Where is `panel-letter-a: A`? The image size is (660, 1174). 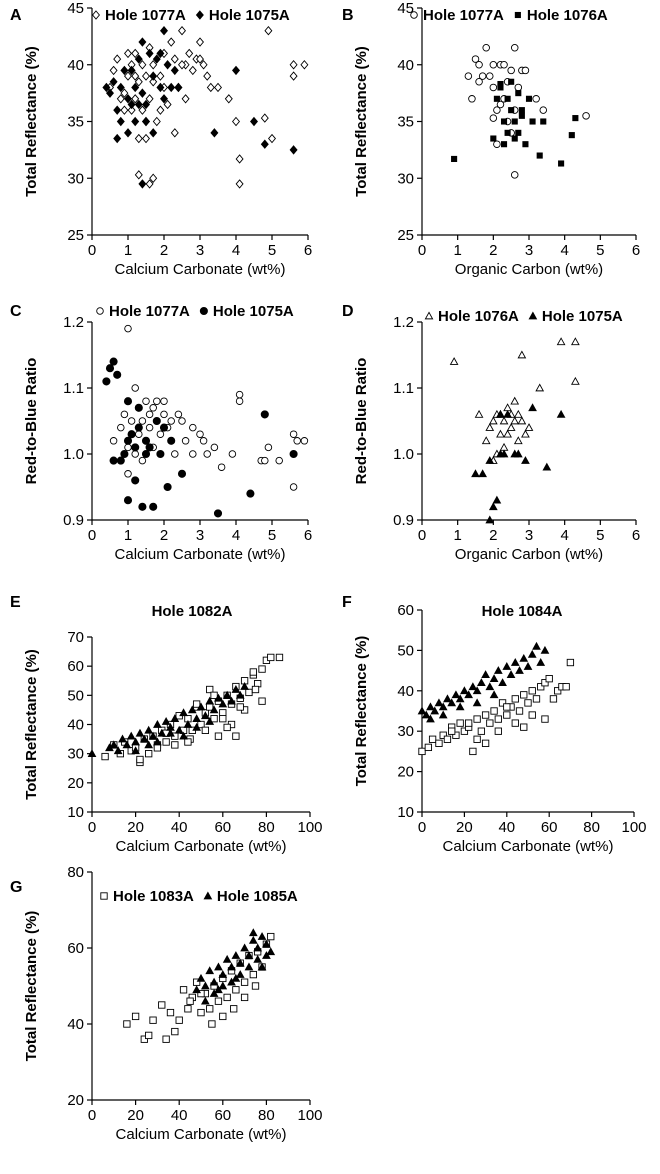 panel-letter-a: A is located at coordinates (16, 15).